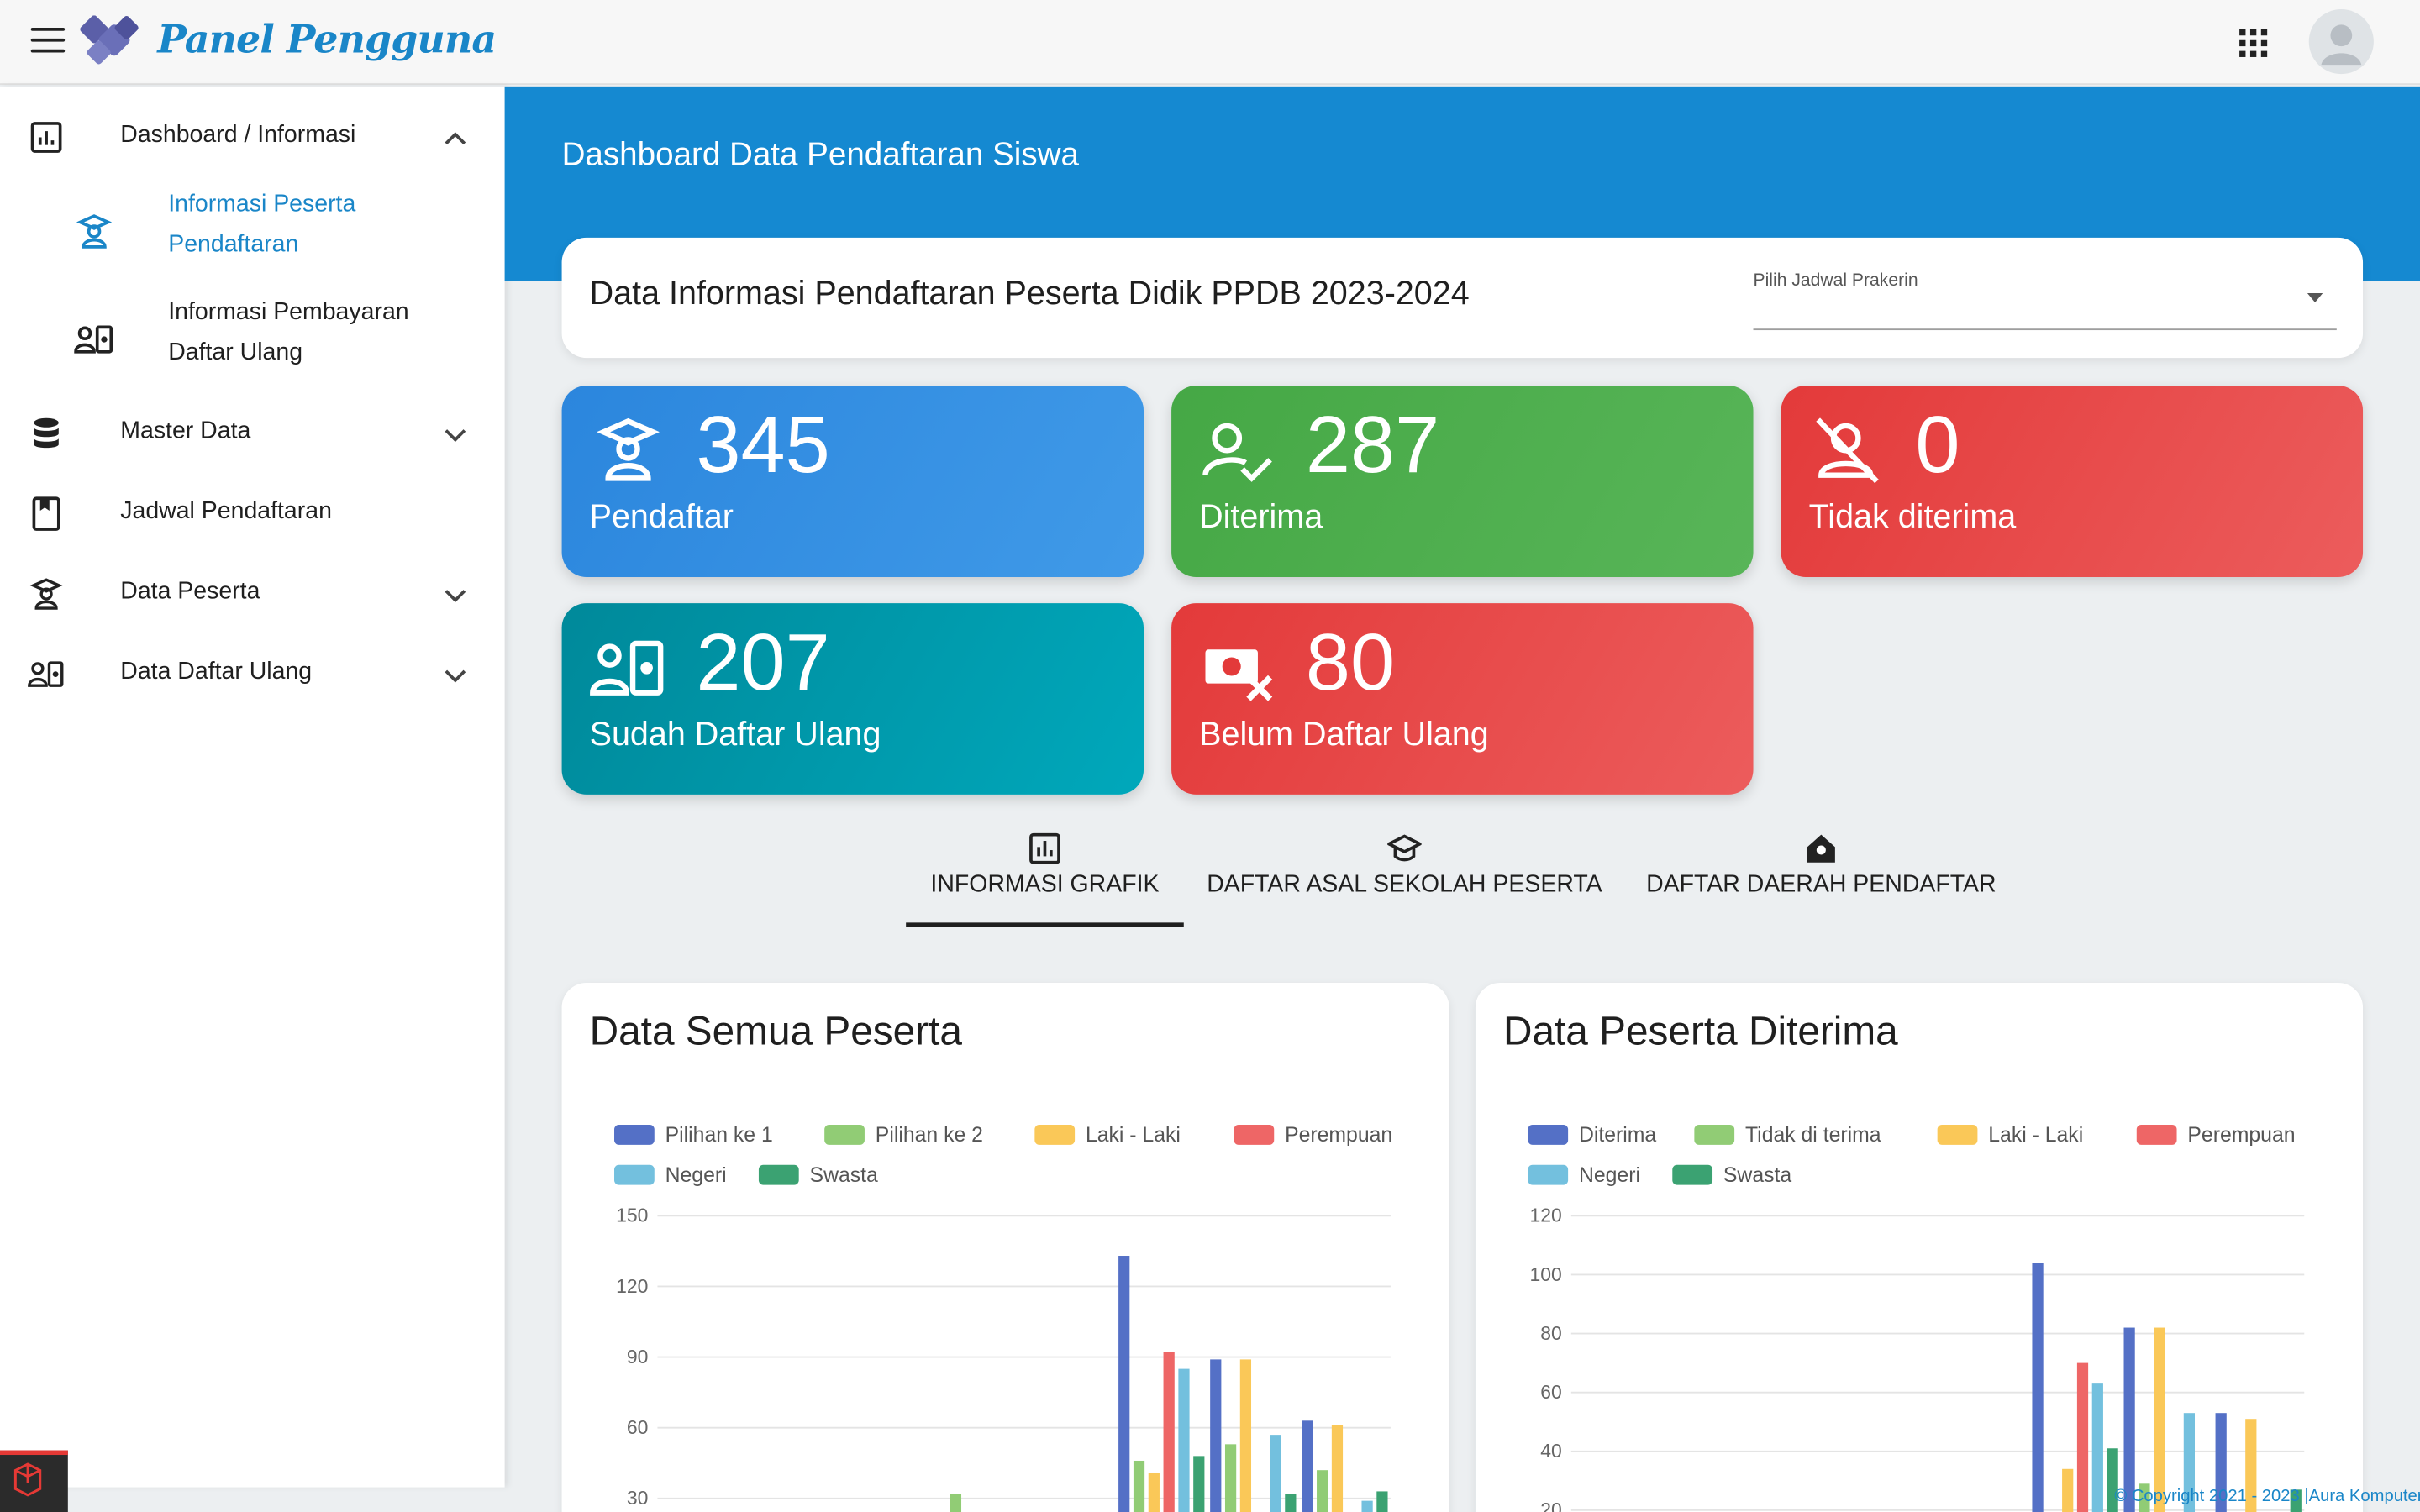 This screenshot has width=2420, height=1512. What do you see at coordinates (763, 446) in the screenshot?
I see `stat-value: 345` at bounding box center [763, 446].